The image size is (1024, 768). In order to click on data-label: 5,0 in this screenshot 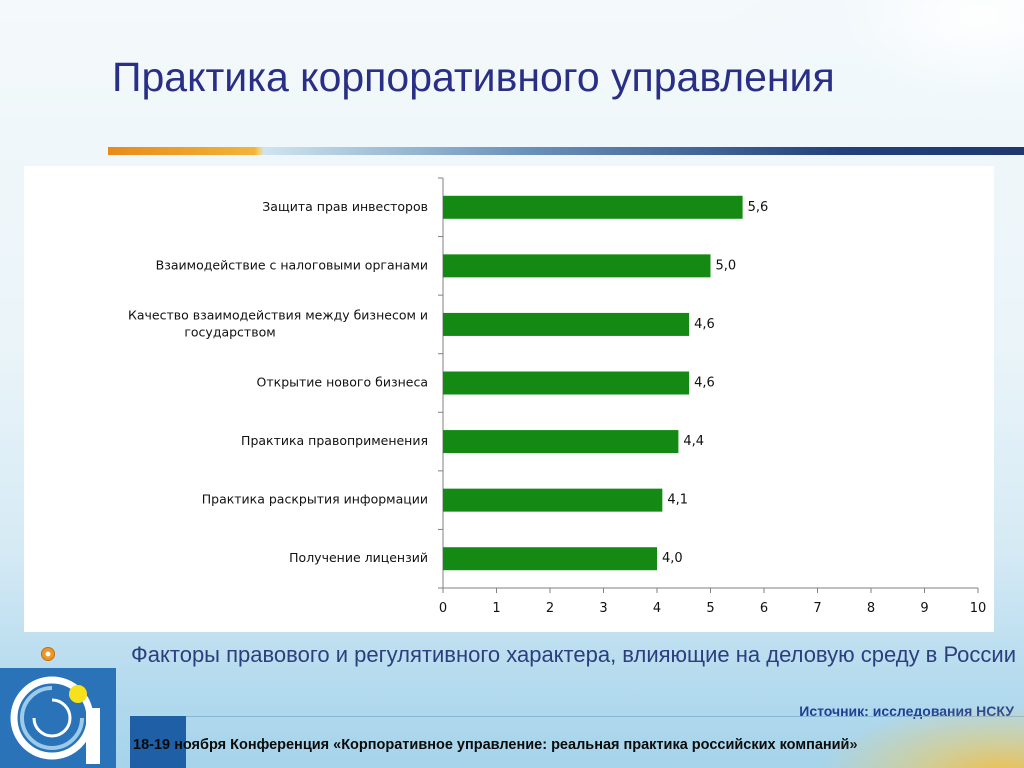, I will do `click(726, 265)`.